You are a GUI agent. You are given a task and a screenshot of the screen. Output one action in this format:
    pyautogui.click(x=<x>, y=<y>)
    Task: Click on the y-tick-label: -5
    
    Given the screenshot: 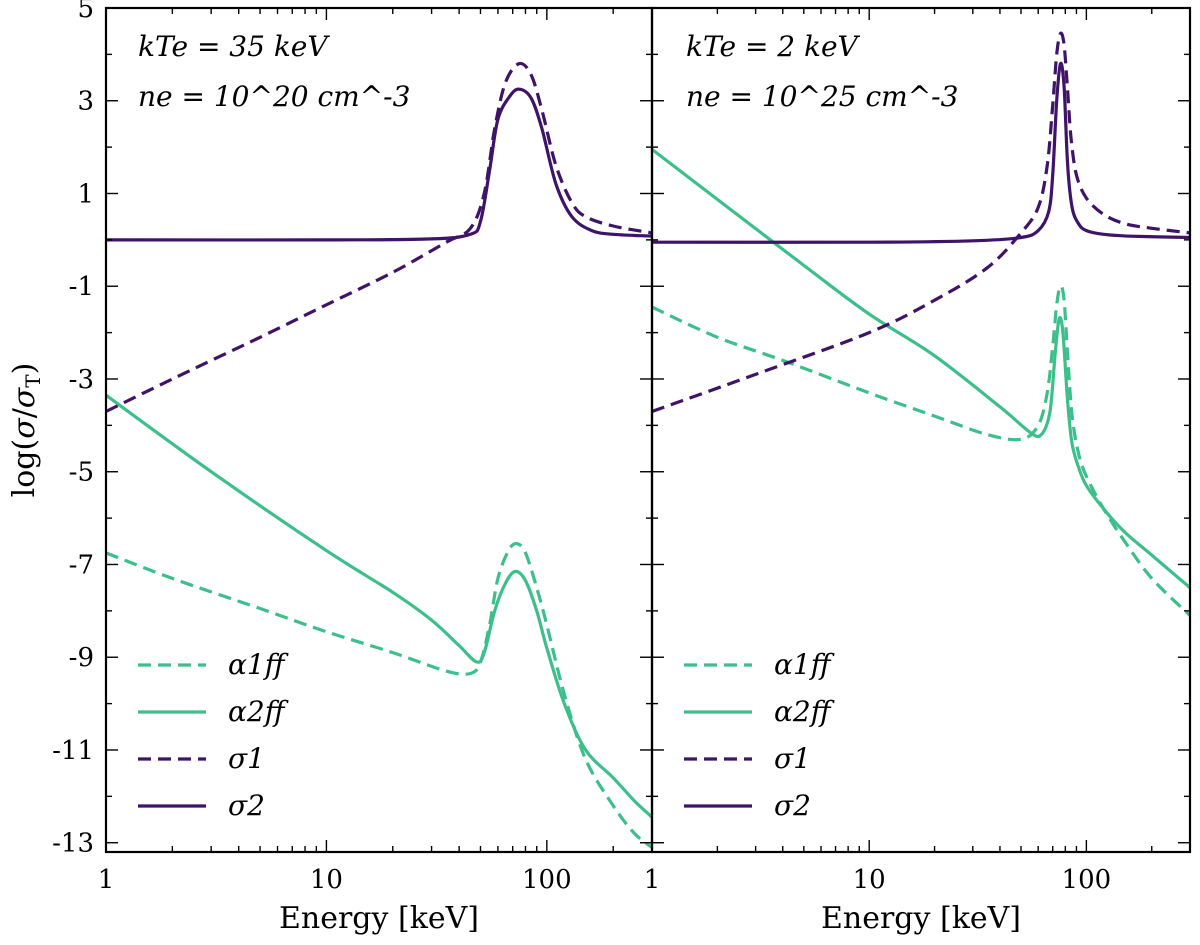 What is the action you would take?
    pyautogui.click(x=81, y=473)
    